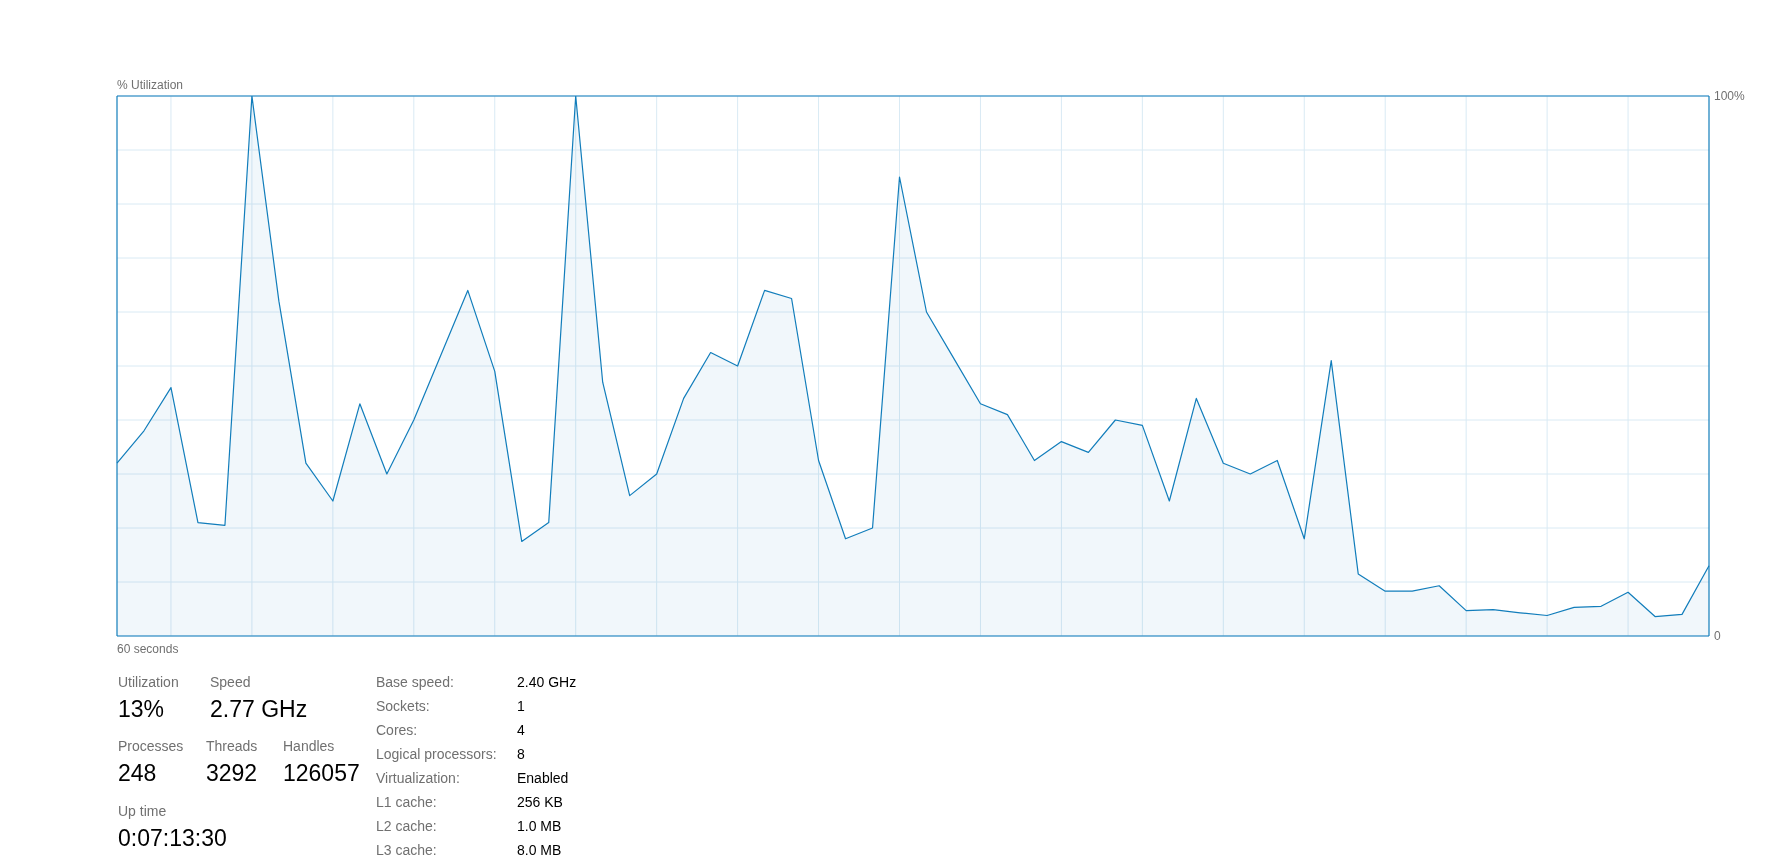  Describe the element at coordinates (309, 746) in the screenshot. I see `text: Handles` at that location.